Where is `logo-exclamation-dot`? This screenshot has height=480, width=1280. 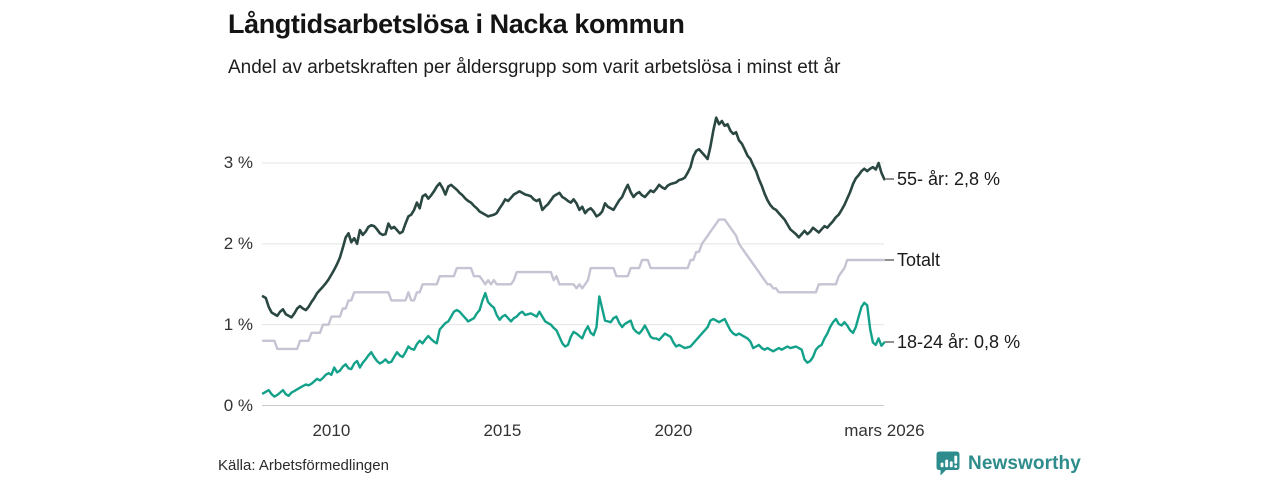 logo-exclamation-dot is located at coordinates (956, 466).